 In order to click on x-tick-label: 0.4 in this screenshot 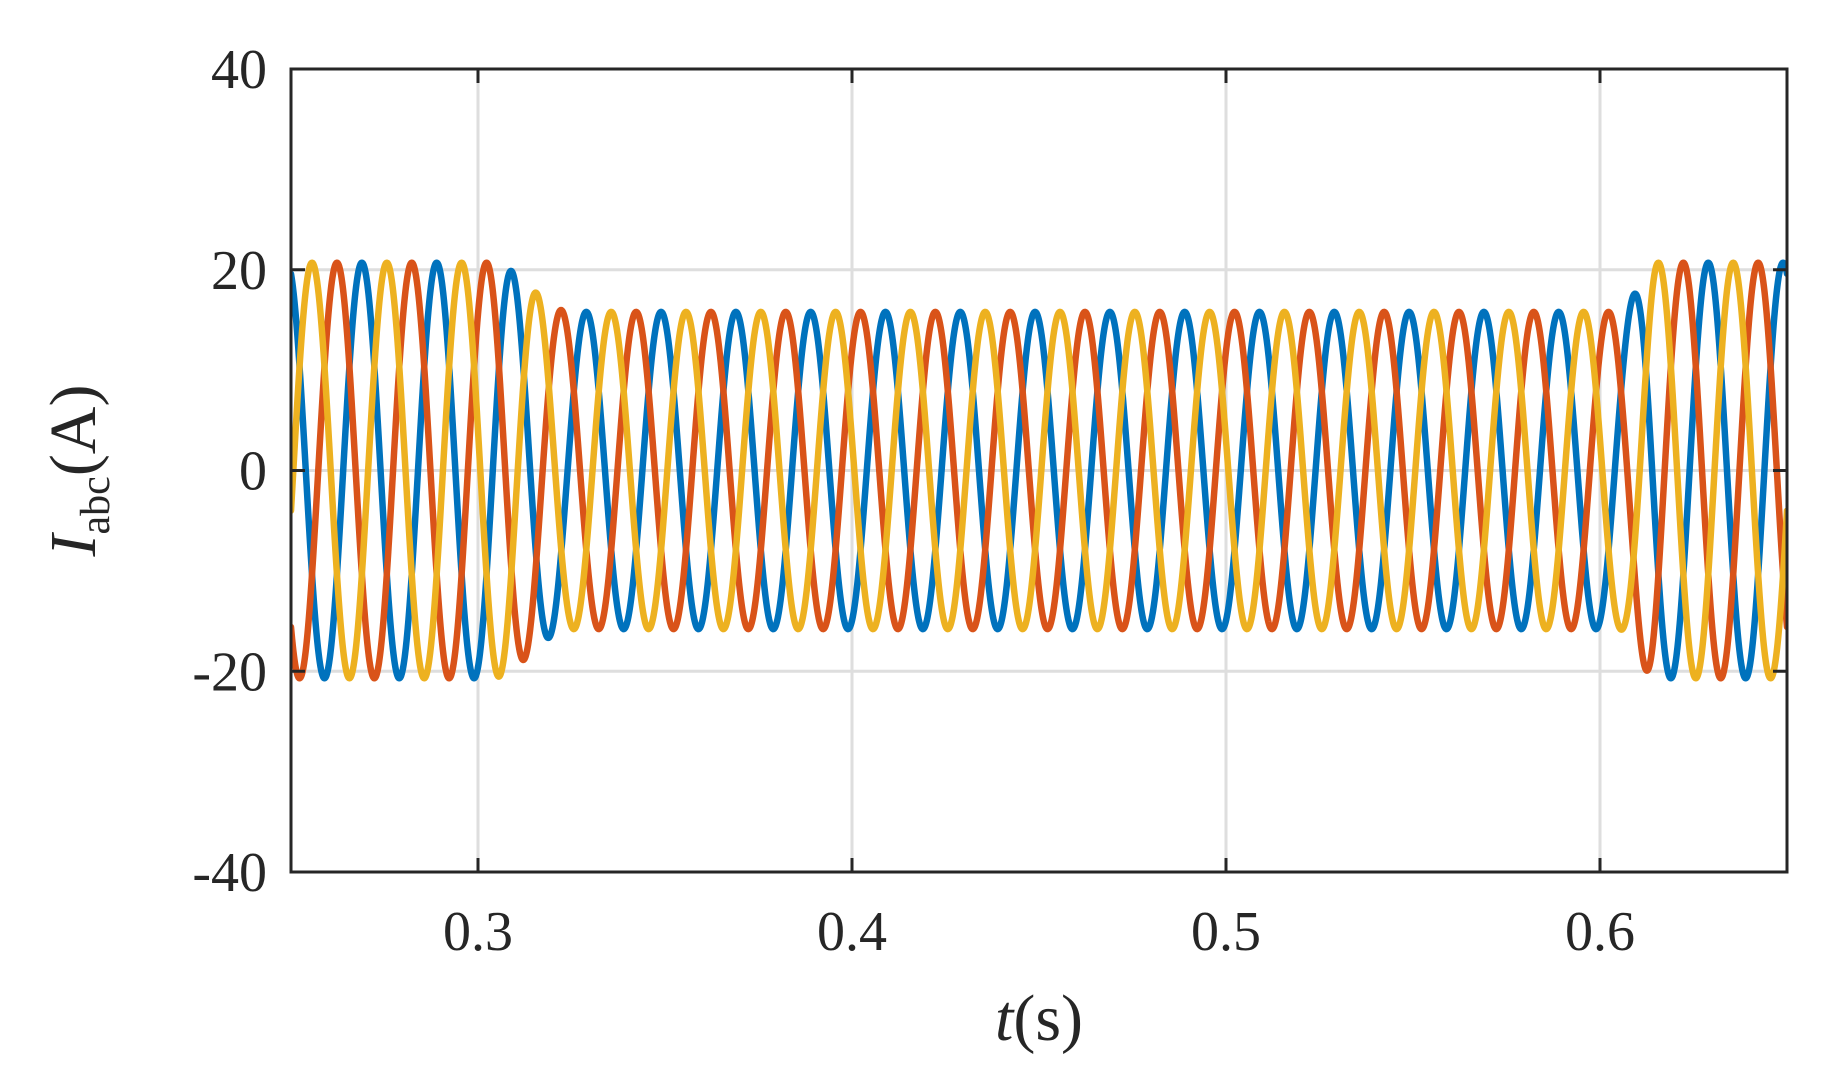, I will do `click(852, 932)`.